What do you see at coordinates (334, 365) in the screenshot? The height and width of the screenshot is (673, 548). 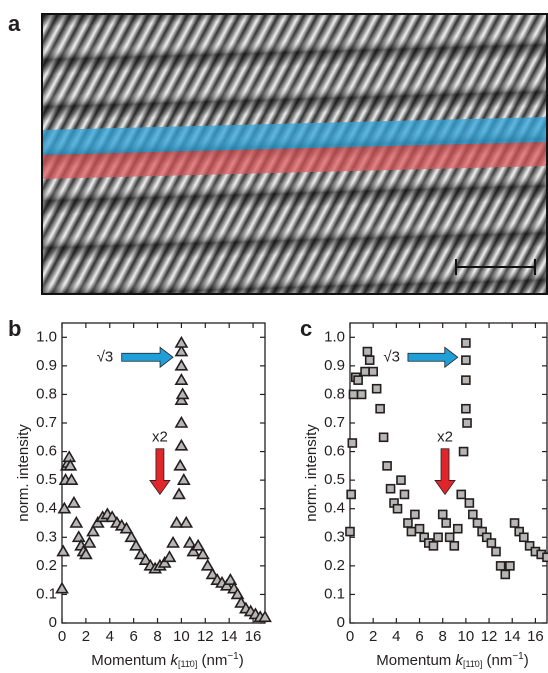 I see `y-tick-label: 0.9` at bounding box center [334, 365].